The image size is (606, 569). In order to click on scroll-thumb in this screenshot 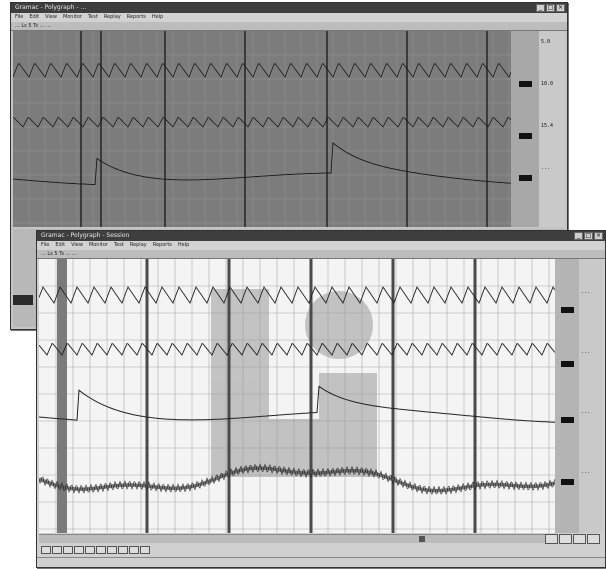, I will do `click(422, 539)`.